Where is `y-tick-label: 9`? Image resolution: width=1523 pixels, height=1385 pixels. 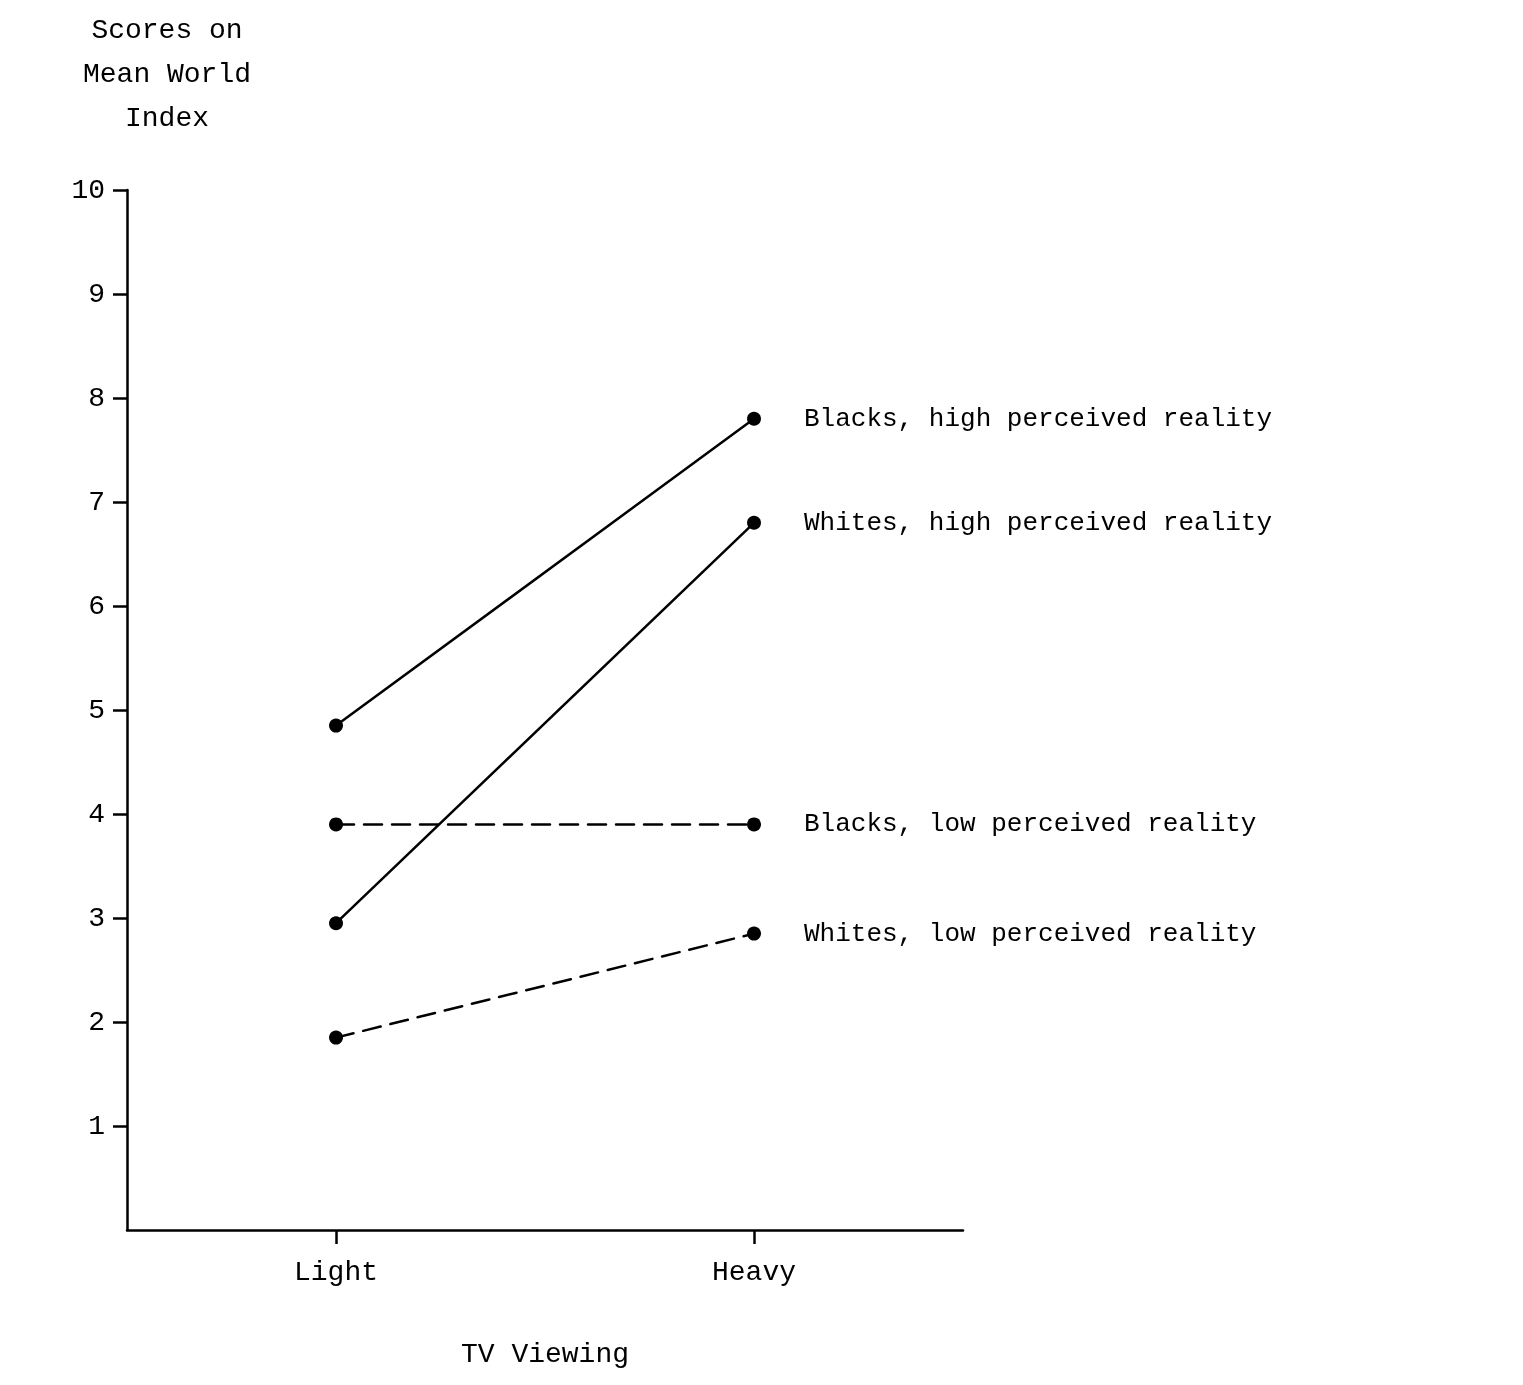 y-tick-label: 9 is located at coordinates (97, 294).